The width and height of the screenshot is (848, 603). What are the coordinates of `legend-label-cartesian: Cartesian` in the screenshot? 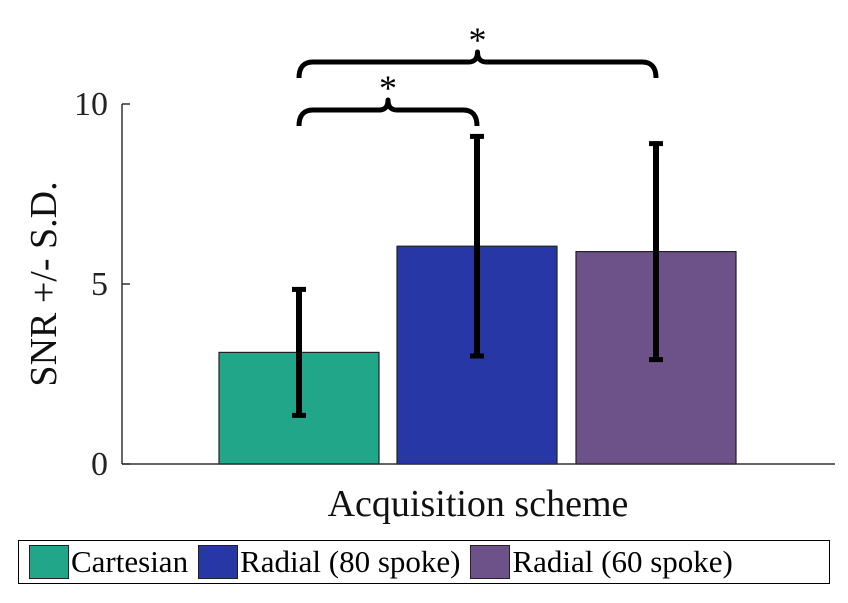 It's located at (130, 561).